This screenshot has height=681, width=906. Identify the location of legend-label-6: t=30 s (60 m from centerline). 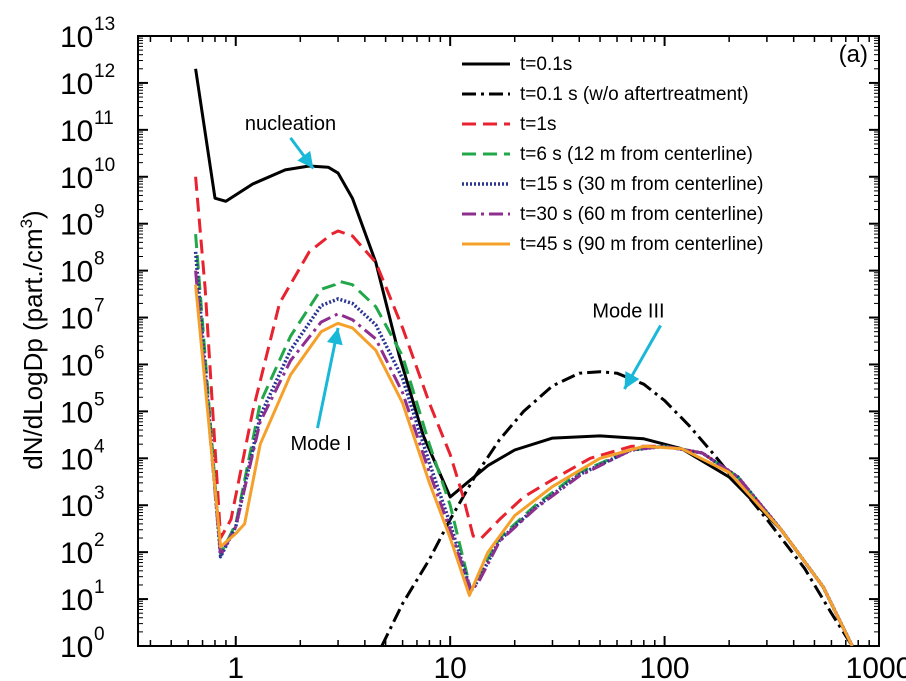
(641, 214).